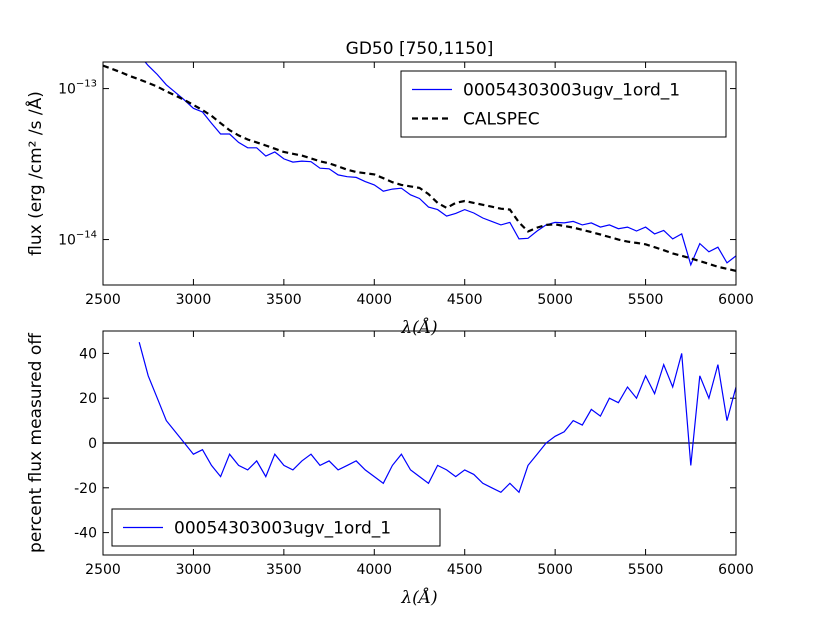  What do you see at coordinates (420, 49) in the screenshot?
I see `chart-title: GD50 [750,1150]` at bounding box center [420, 49].